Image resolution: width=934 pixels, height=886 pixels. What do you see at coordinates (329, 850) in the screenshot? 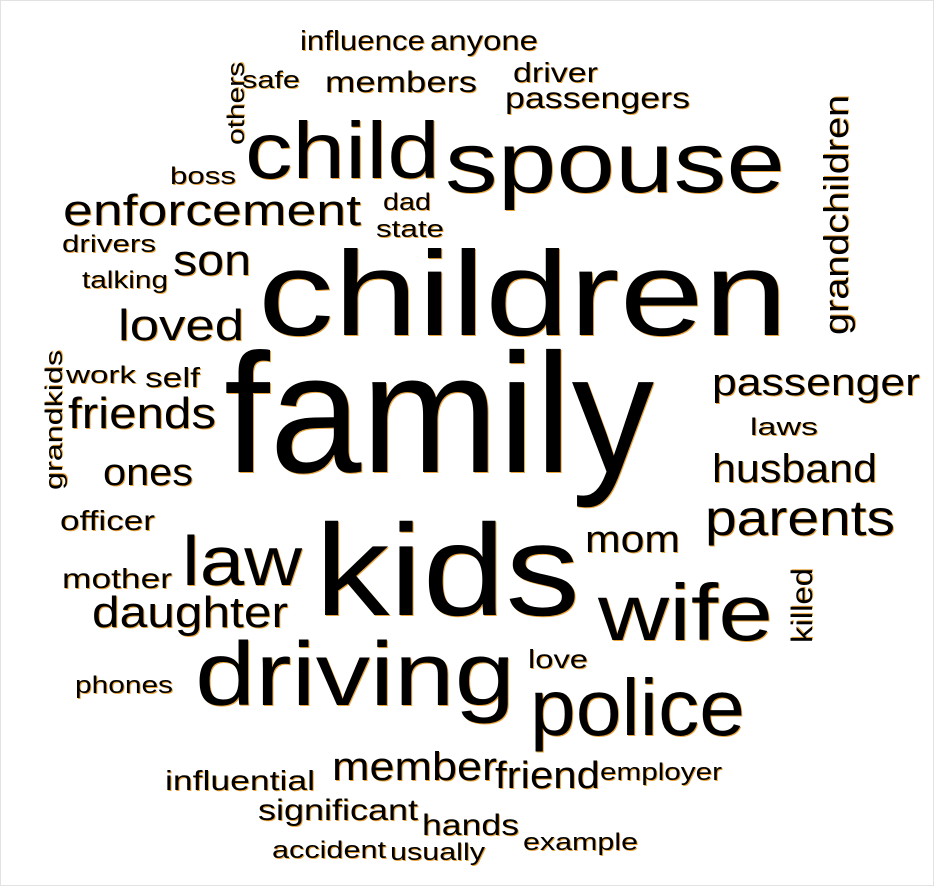
I see `word: accident` at bounding box center [329, 850].